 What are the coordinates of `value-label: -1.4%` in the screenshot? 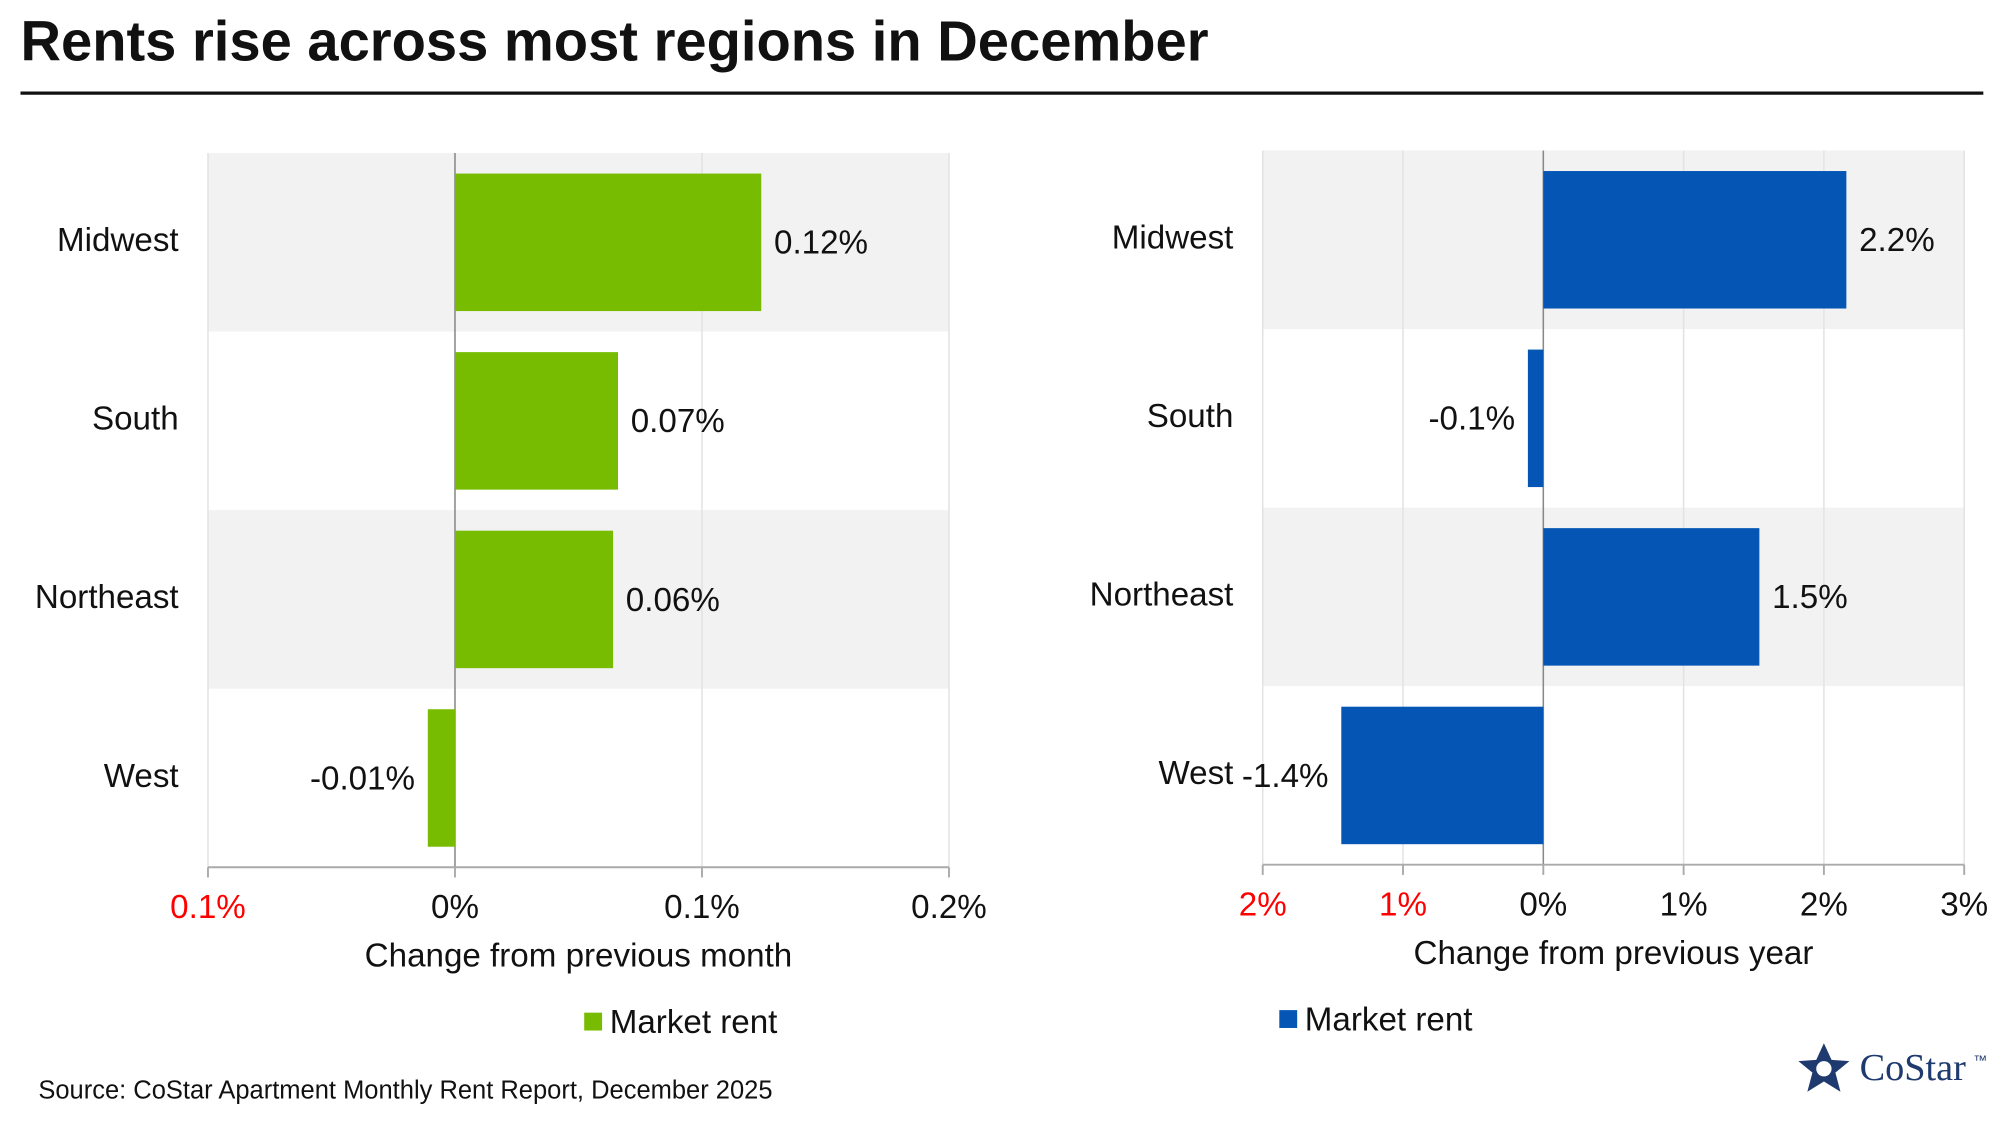 It's located at (1285, 776).